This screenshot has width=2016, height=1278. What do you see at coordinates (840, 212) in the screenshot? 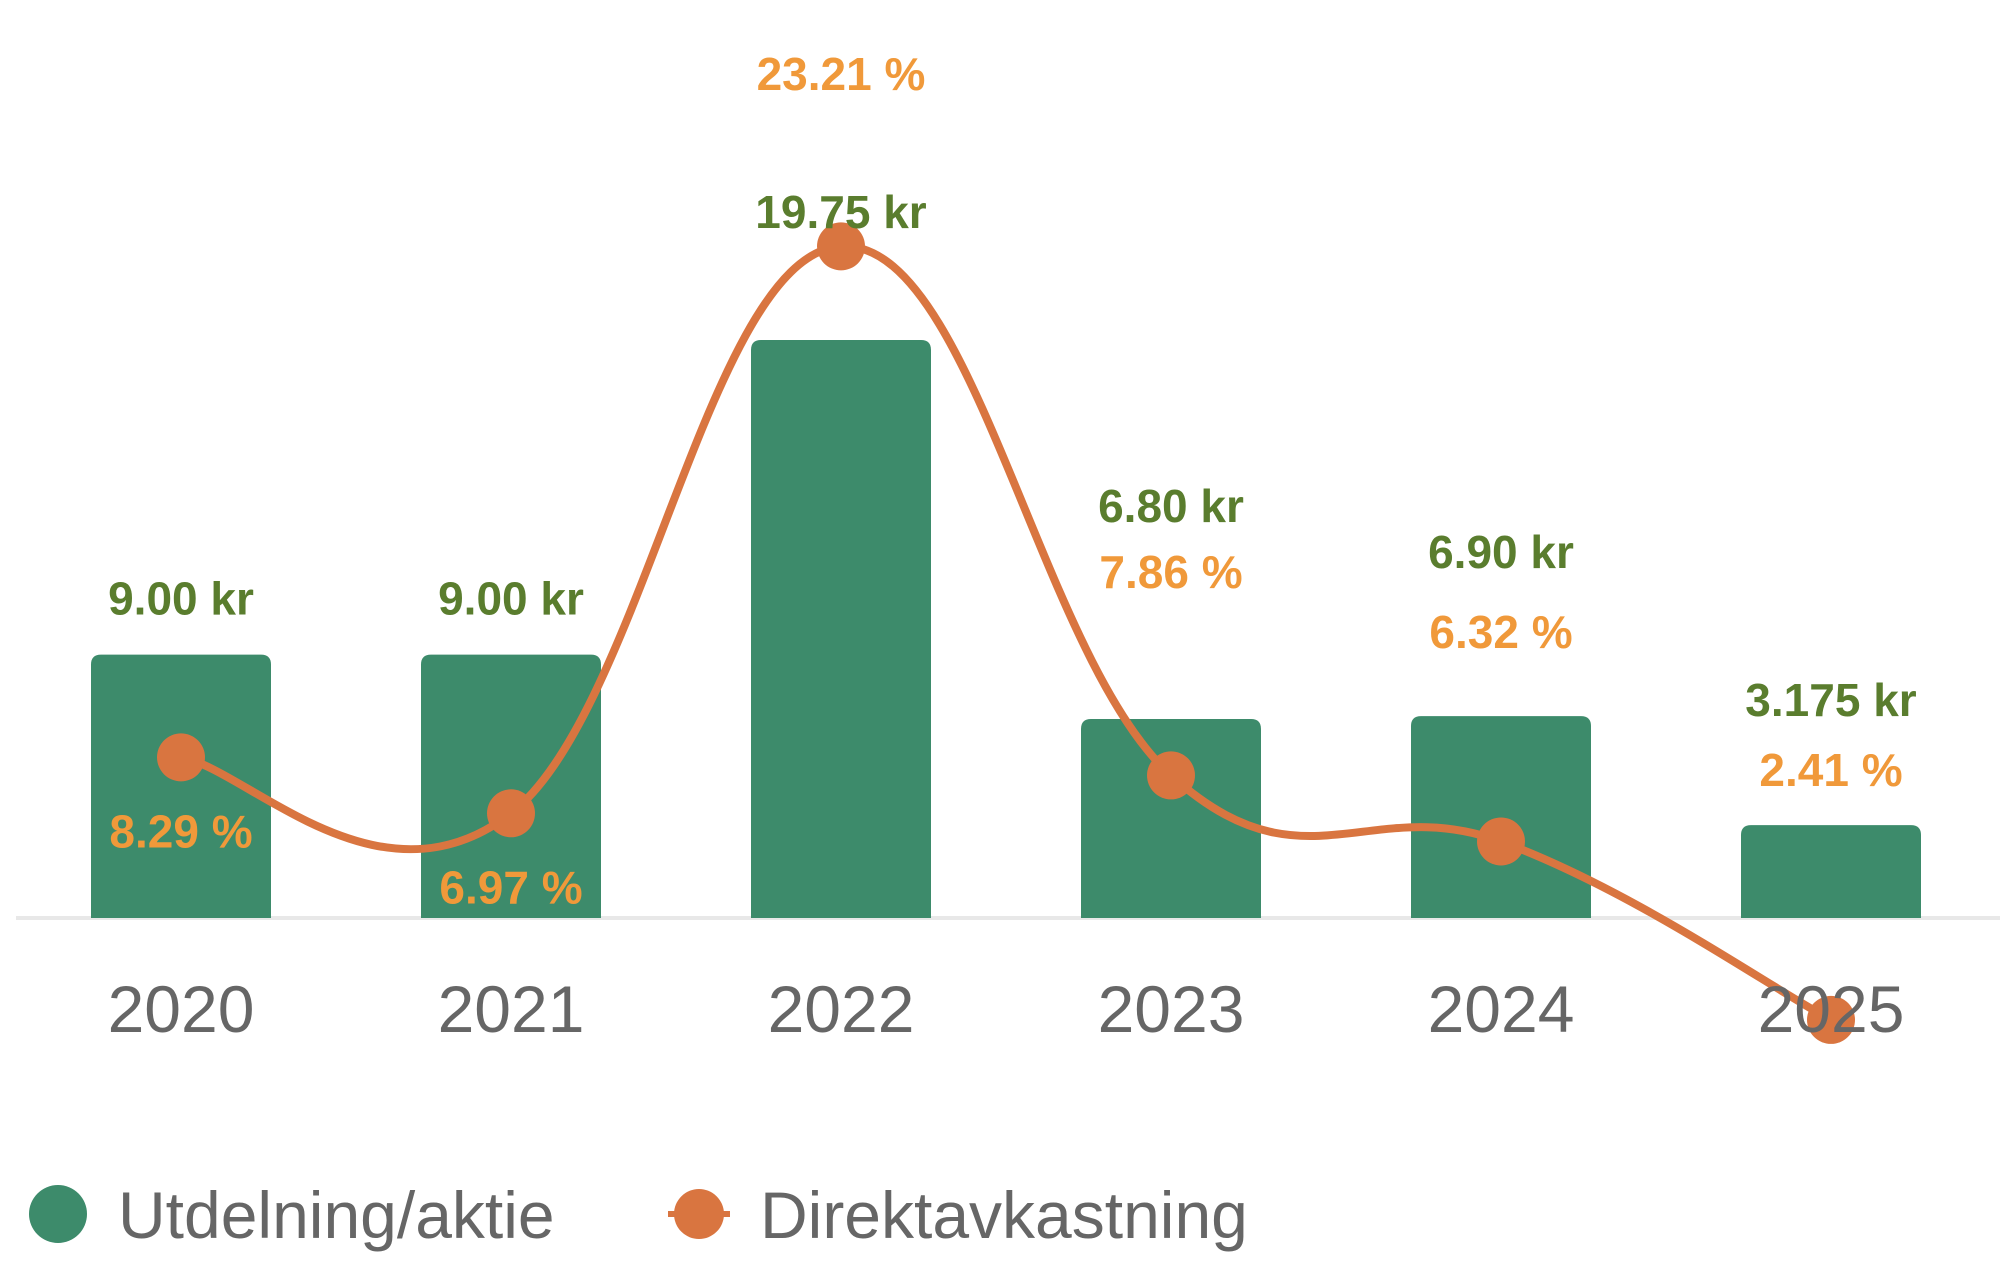
I see `bar-value-label-2022: 19.75 kr` at bounding box center [840, 212].